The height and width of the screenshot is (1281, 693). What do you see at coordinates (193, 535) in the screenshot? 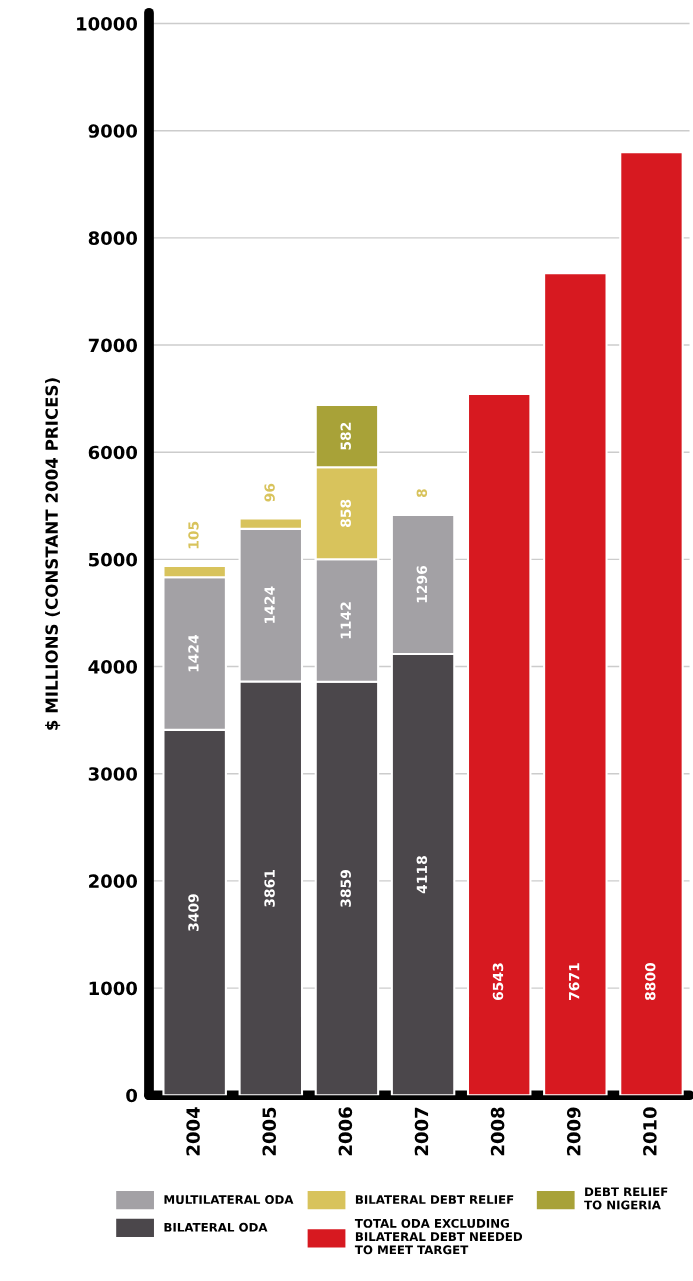
I see `data-label: 105` at bounding box center [193, 535].